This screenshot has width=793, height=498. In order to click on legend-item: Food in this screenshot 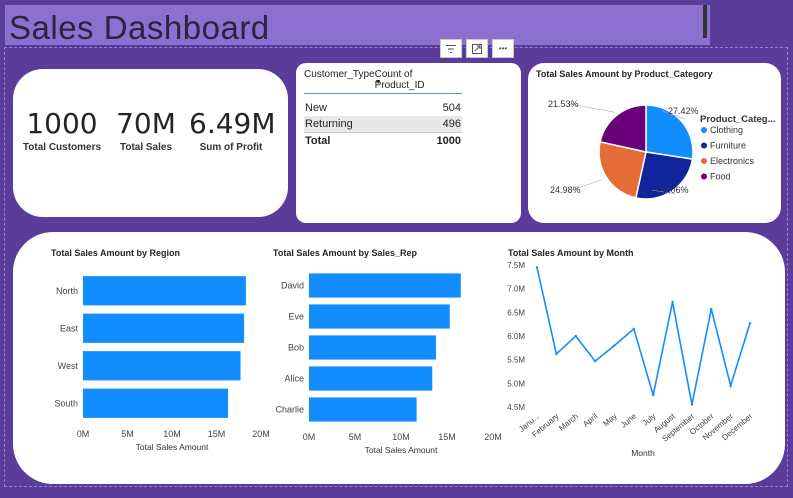, I will do `click(720, 177)`.